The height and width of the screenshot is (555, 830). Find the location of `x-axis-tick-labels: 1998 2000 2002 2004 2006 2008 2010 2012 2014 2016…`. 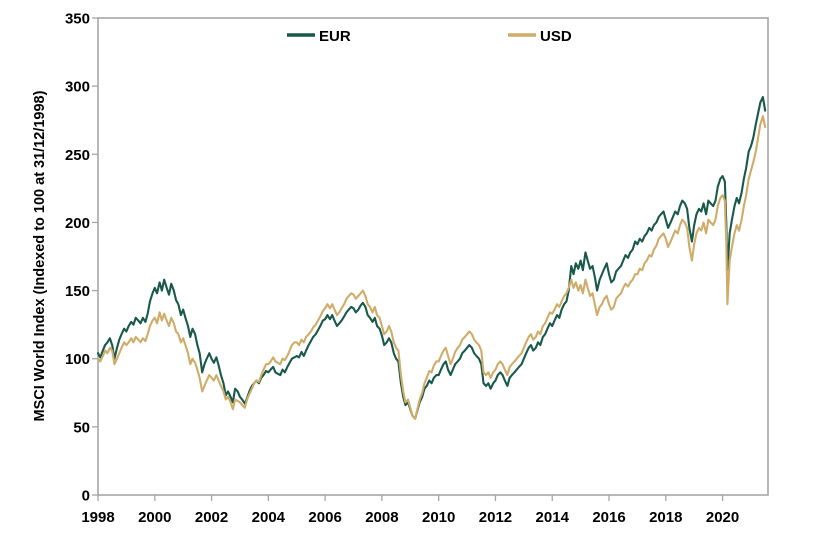

x-axis-tick-labels: 1998 2000 2002 2004 2006 2008 2010 2012 2014 2016… is located at coordinates (410, 517).